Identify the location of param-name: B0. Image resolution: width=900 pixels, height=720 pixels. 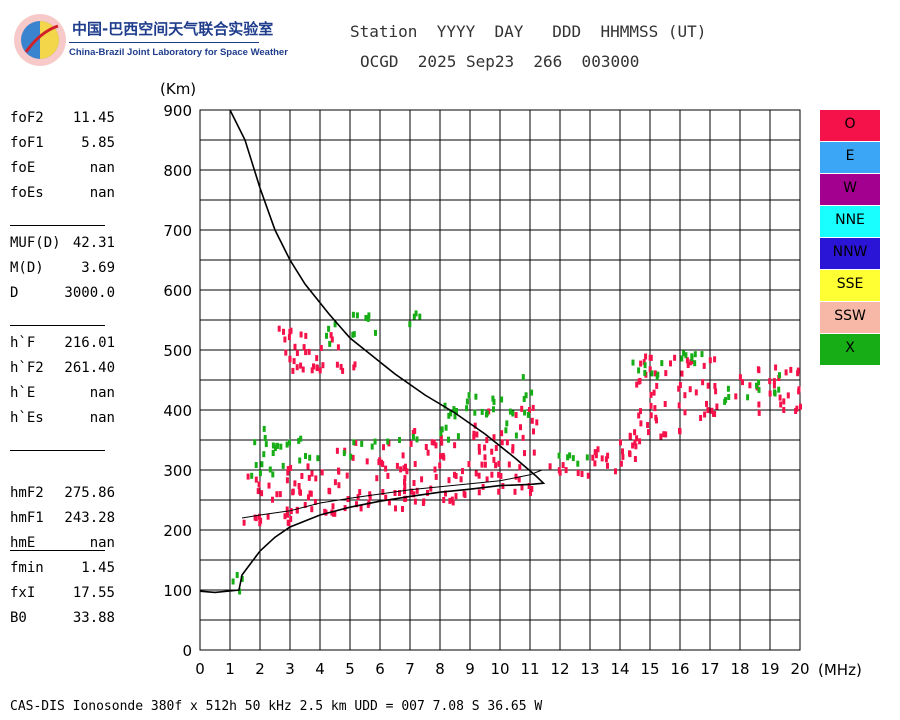
(18, 618).